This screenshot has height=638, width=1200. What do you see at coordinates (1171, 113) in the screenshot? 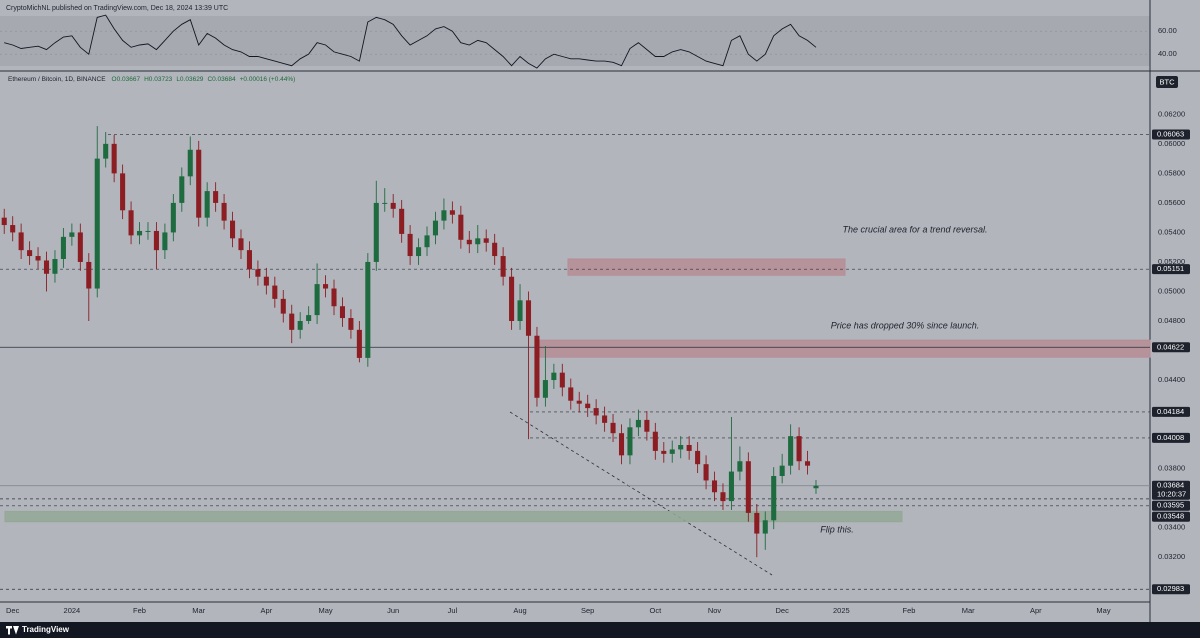
I see `y-tick-label: 0.06200` at bounding box center [1171, 113].